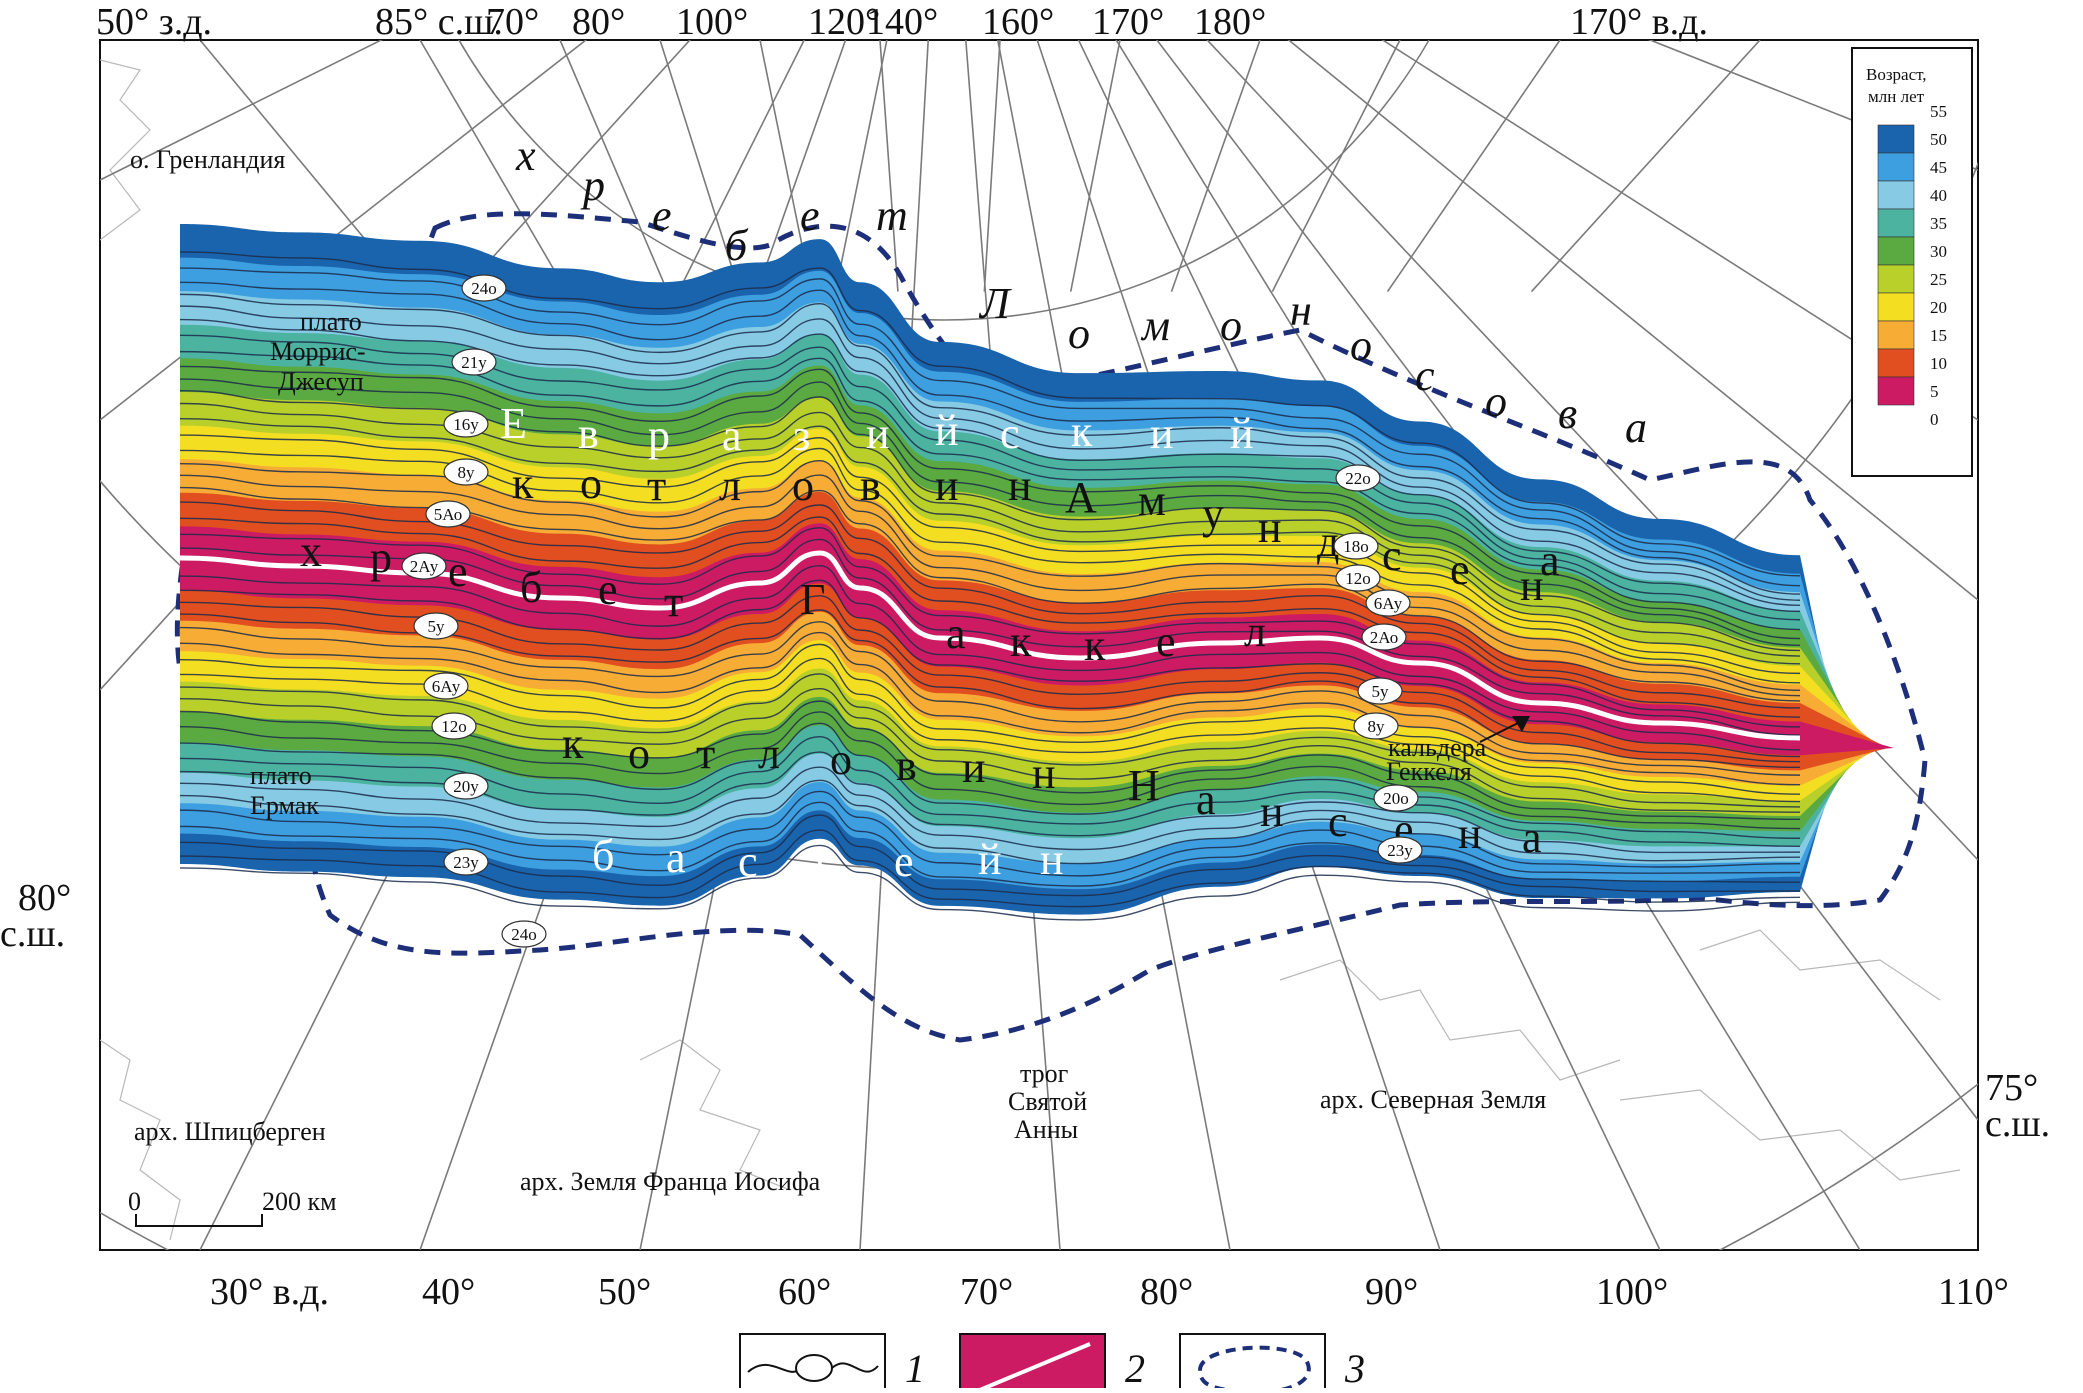 The image size is (2083, 1393). What do you see at coordinates (676, 857) in the screenshot?
I see `basin-letter: а` at bounding box center [676, 857].